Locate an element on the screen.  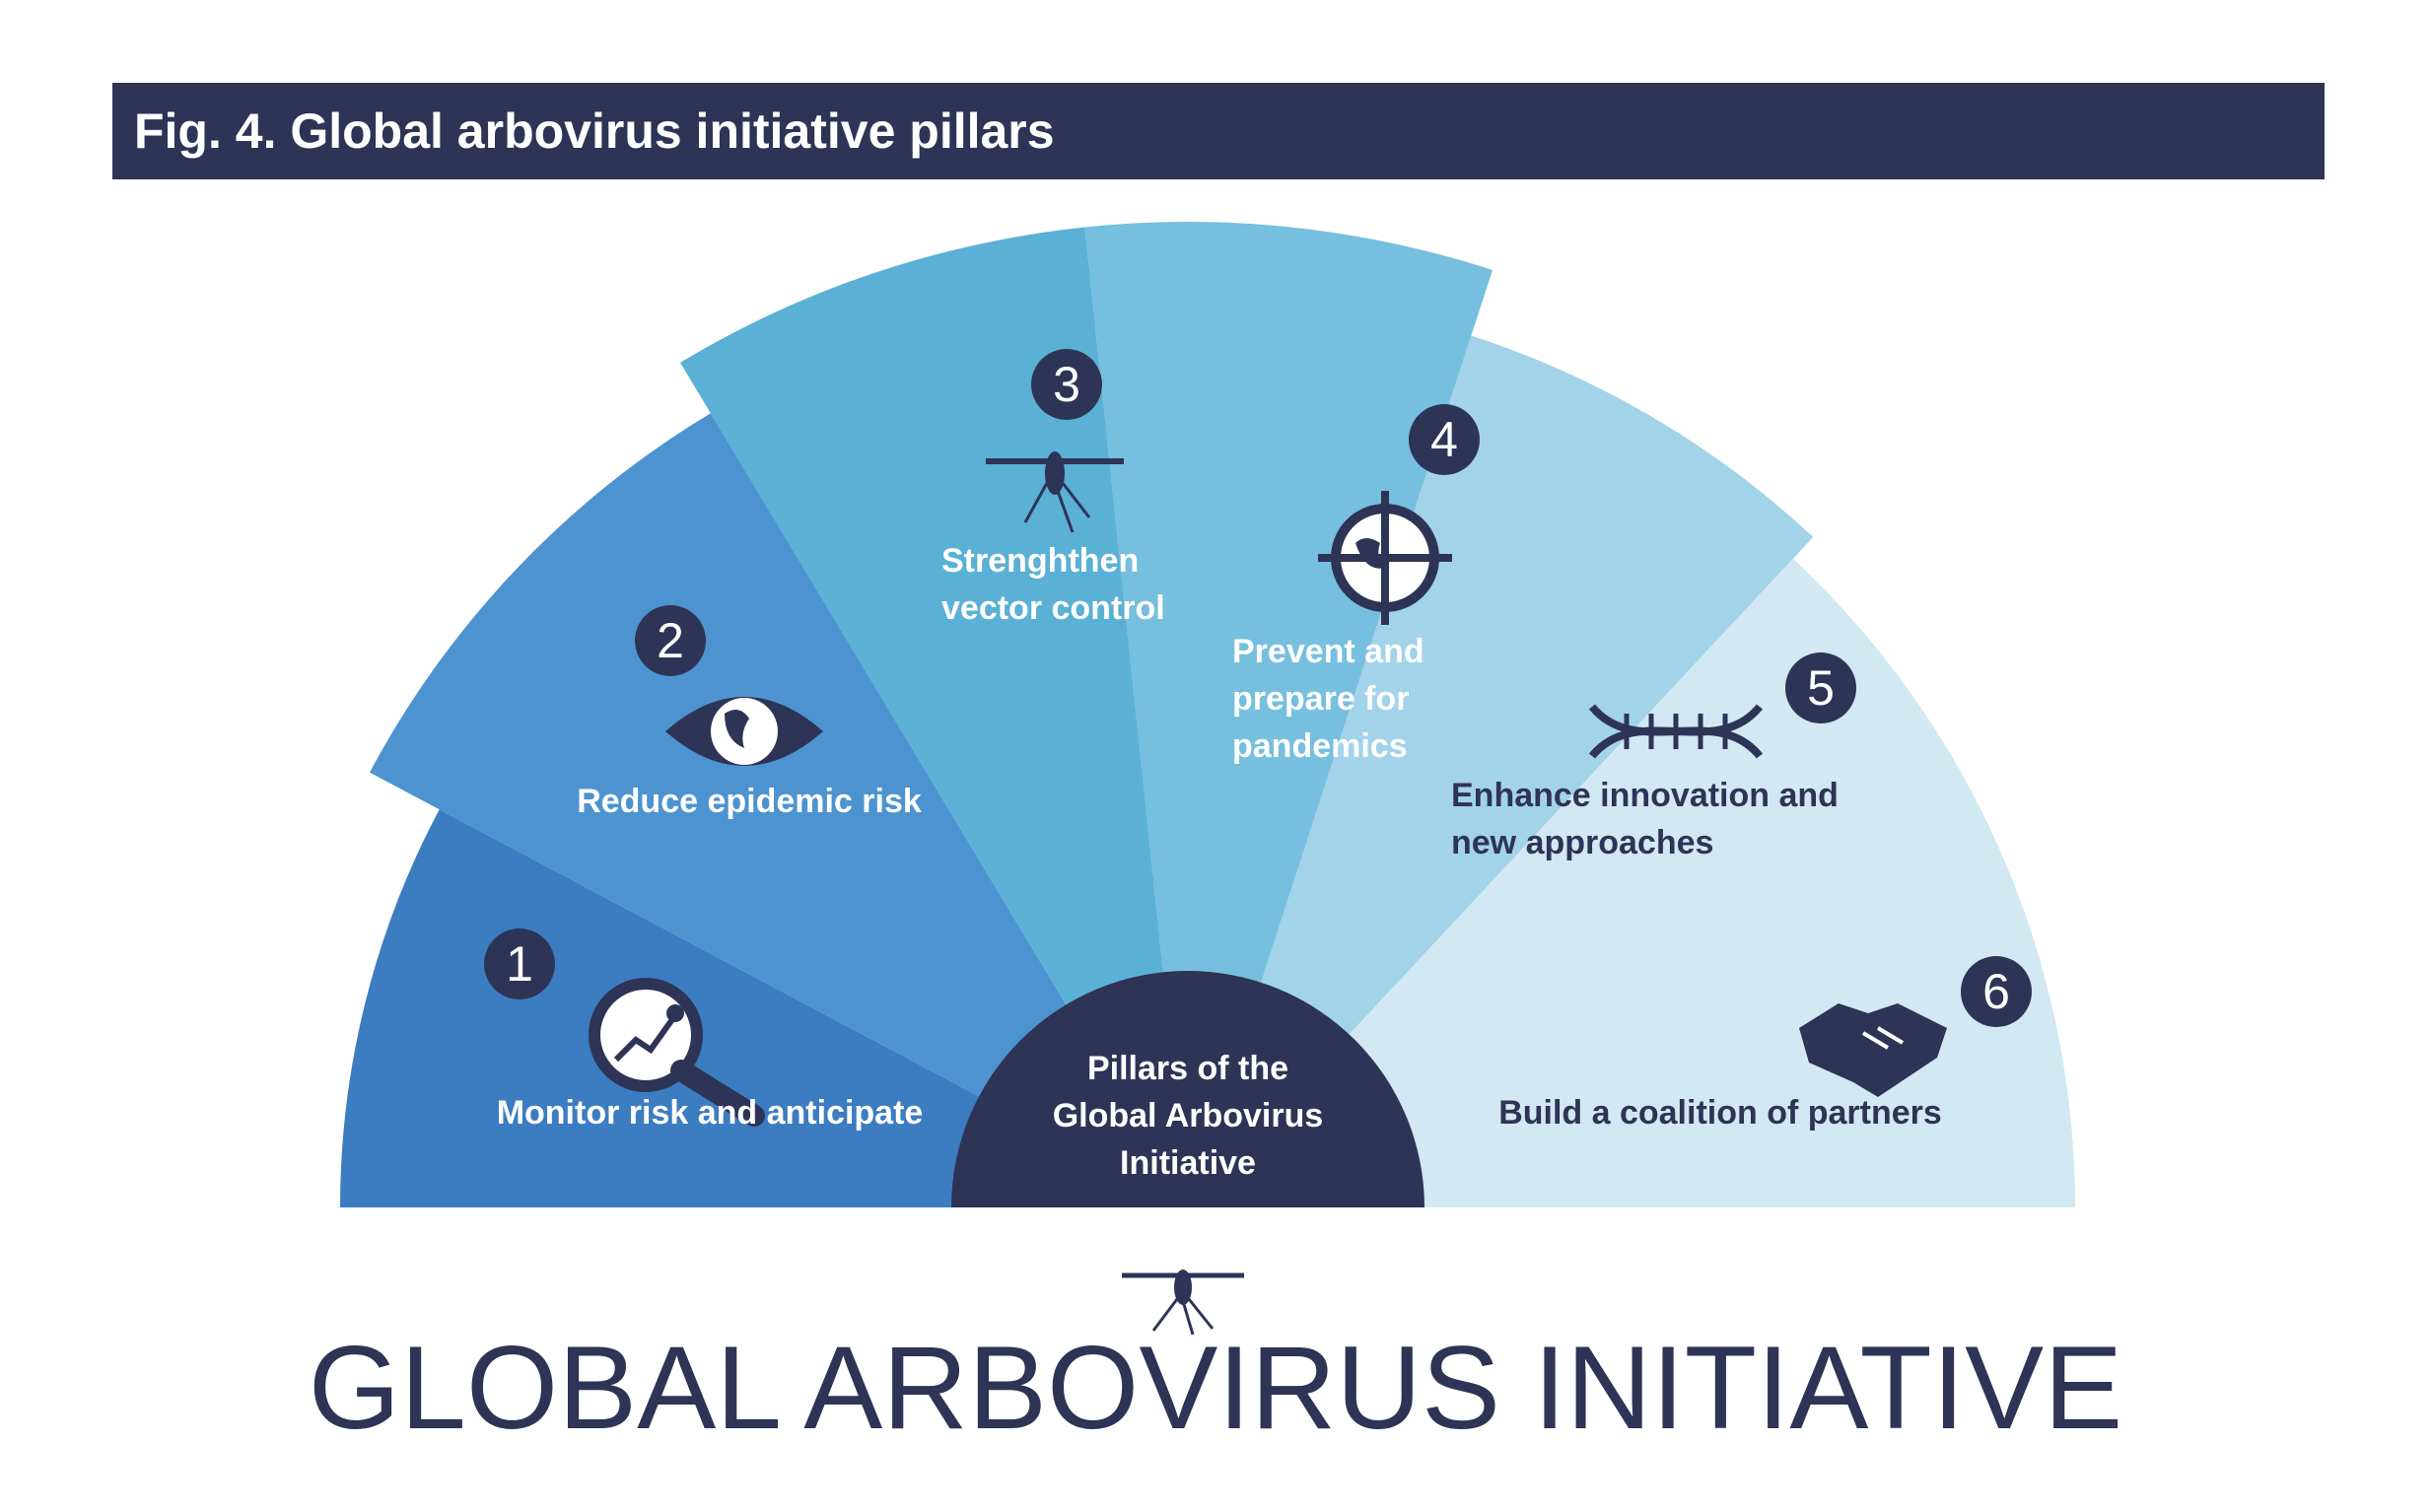
pillar-number-badge-6: 6 is located at coordinates (1996, 991).